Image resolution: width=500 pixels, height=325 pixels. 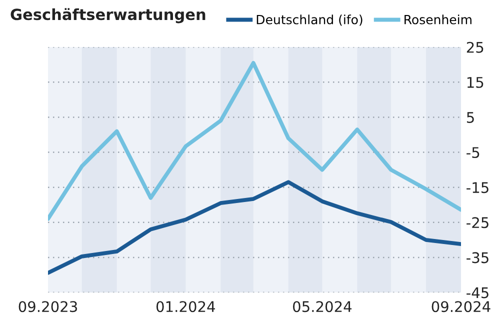 I want to click on y-tick-label: 15, so click(x=475, y=82).